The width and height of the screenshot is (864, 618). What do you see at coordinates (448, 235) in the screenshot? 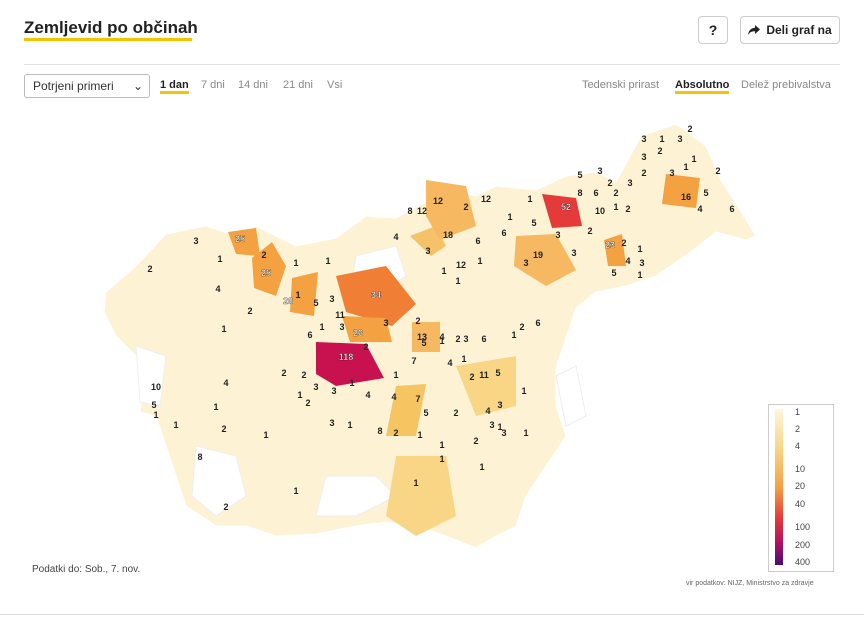
I see `municipality-label: 18` at bounding box center [448, 235].